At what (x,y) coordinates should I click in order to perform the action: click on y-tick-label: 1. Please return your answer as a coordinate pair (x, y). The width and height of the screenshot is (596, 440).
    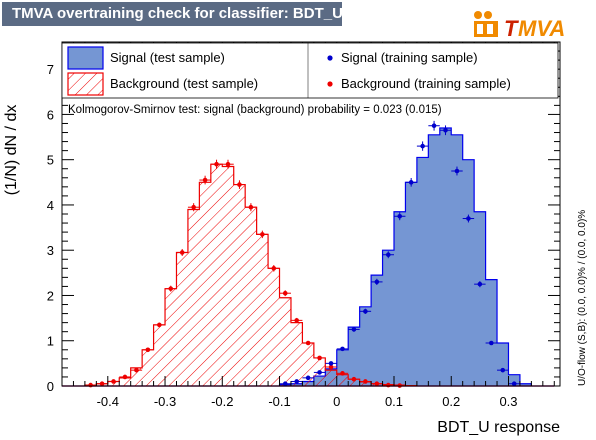
    Looking at the image, I should click on (50, 341).